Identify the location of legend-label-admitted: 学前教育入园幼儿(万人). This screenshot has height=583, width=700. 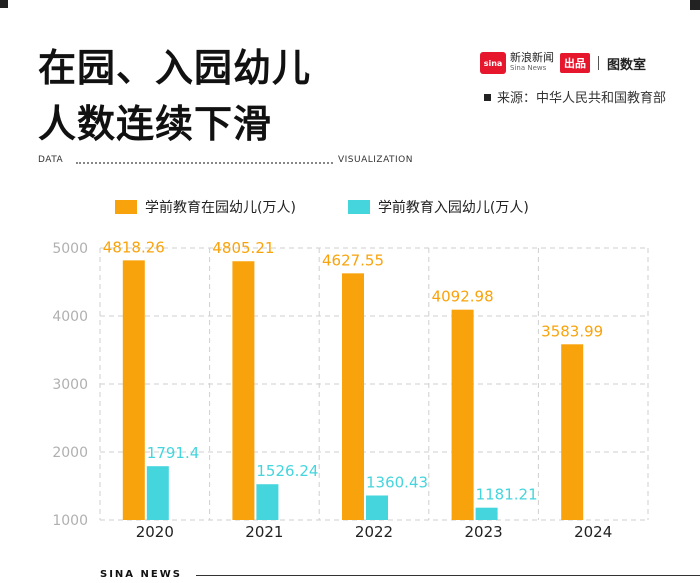
(453, 208).